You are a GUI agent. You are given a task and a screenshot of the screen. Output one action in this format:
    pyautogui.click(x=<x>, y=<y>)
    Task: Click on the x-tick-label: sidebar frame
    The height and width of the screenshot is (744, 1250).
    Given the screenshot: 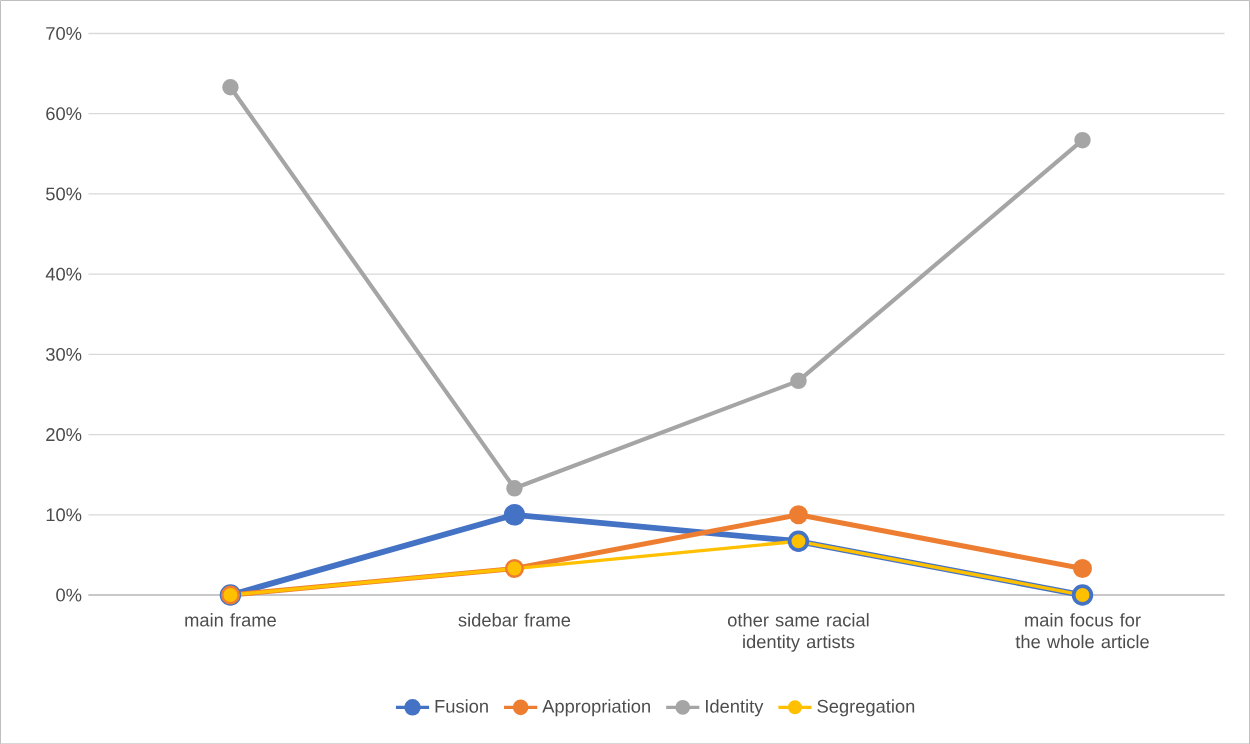 What is the action you would take?
    pyautogui.click(x=514, y=619)
    